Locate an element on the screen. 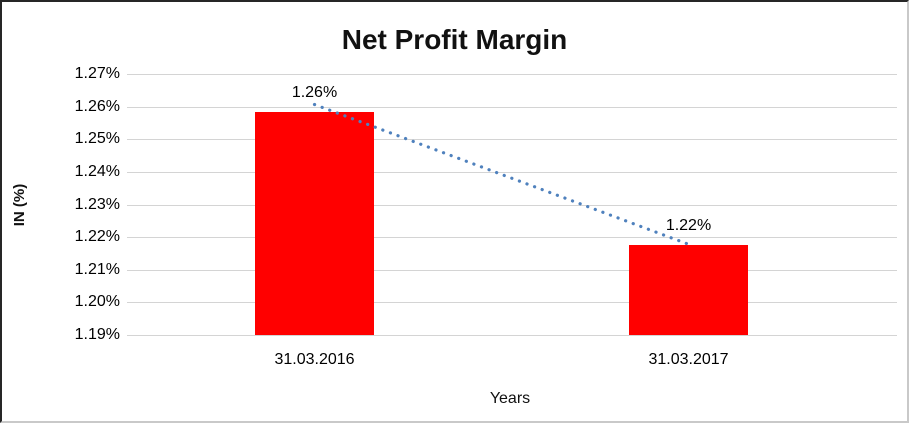 Image resolution: width=909 pixels, height=423 pixels. y-tick-label: 1.22% is located at coordinates (97, 236).